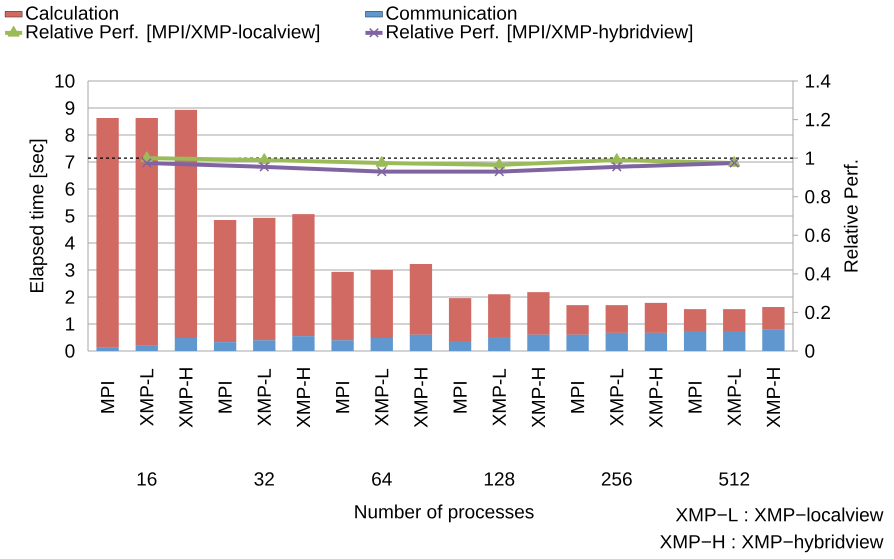 The height and width of the screenshot is (559, 894). Describe the element at coordinates (772, 543) in the screenshot. I see `text: XMP−H : XMP−hybridview` at that location.